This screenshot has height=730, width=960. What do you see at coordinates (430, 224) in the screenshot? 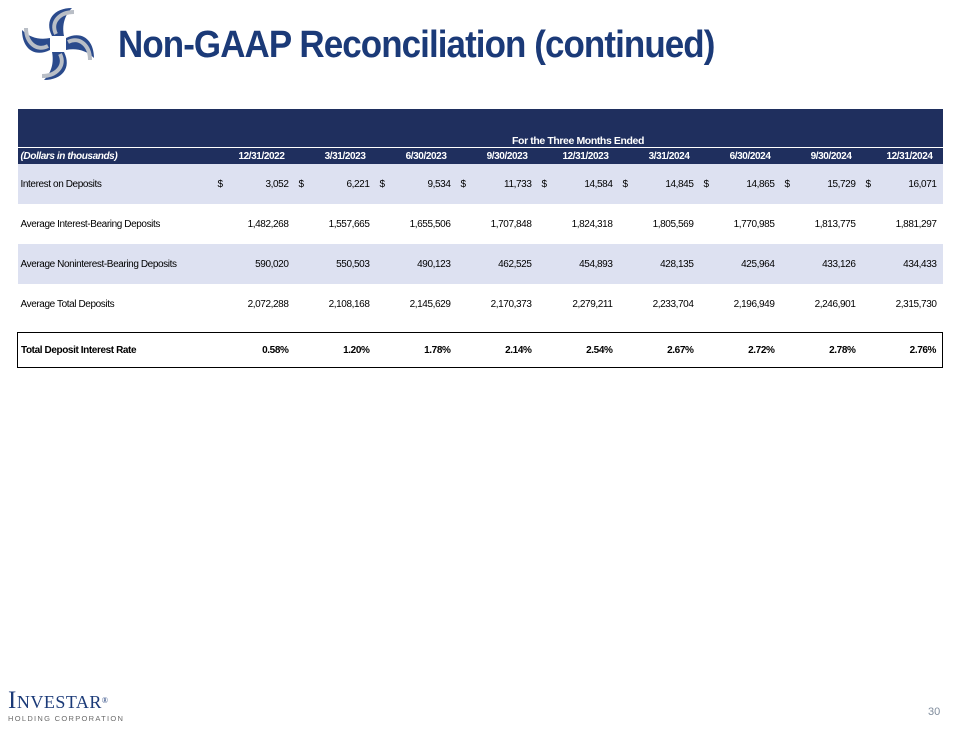
I see `cell-value: 1,655,506` at bounding box center [430, 224].